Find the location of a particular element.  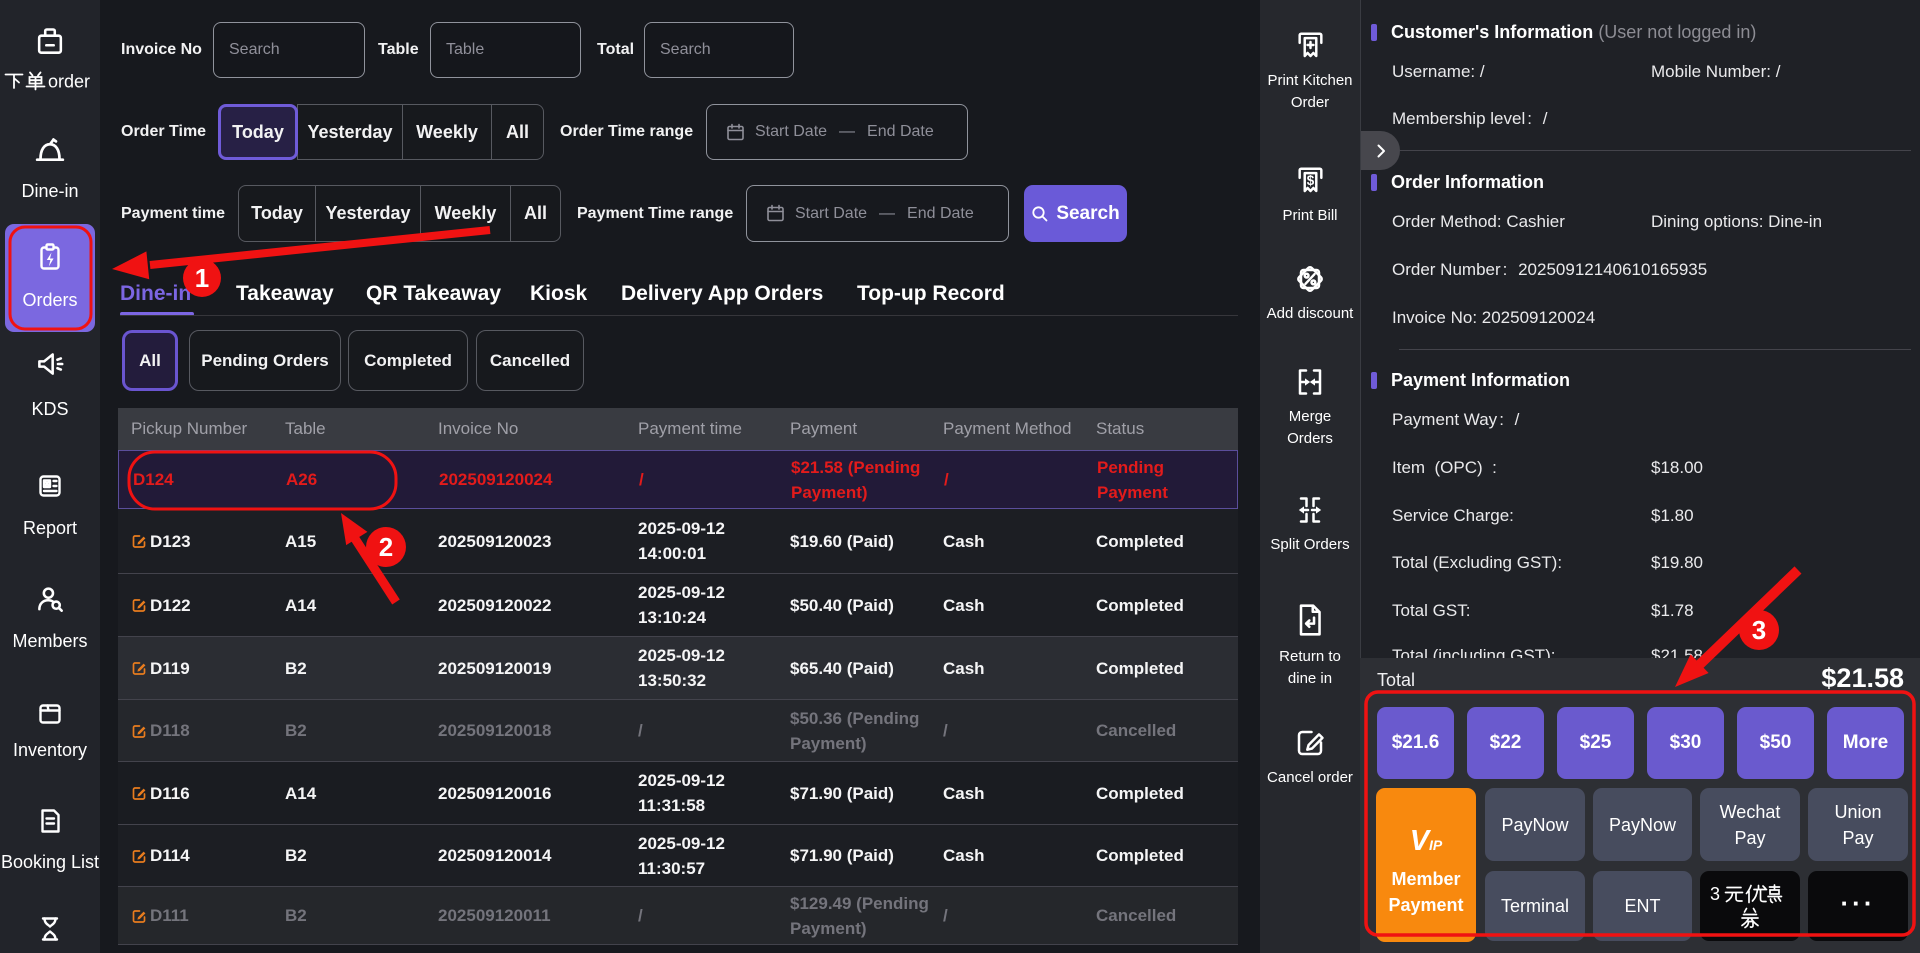

svg-text: order is located at coordinates (69, 82).